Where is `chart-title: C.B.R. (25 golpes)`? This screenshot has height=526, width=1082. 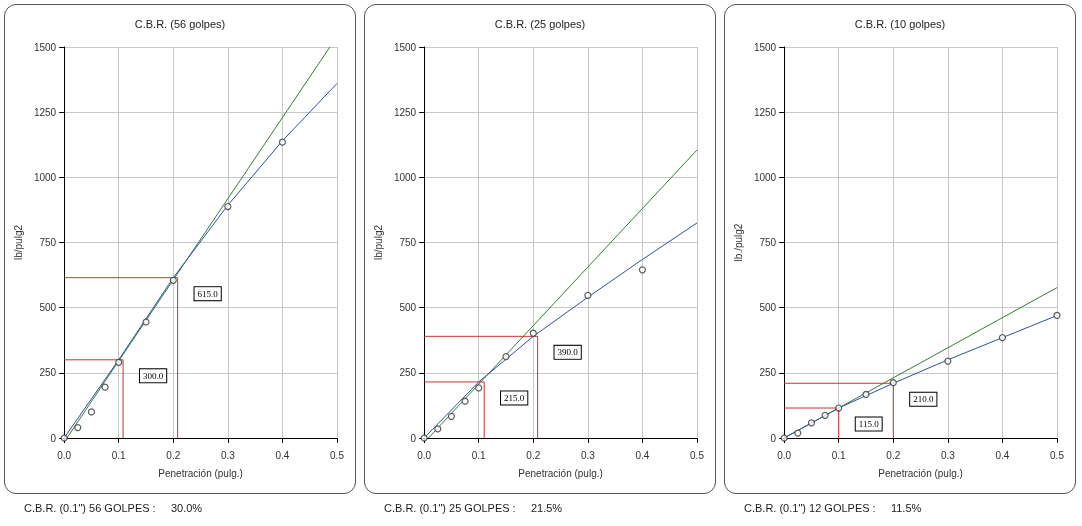
chart-title: C.B.R. (25 golpes) is located at coordinates (540, 23).